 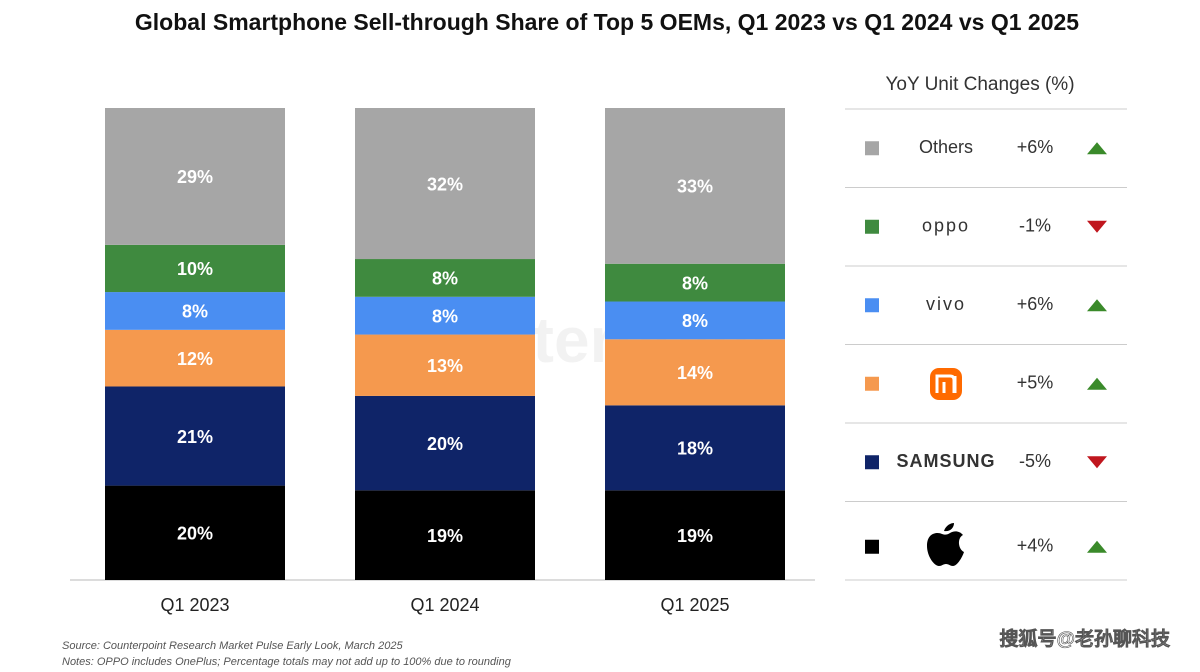 What do you see at coordinates (945, 461) in the screenshot?
I see `legend-label: SAMSUNG` at bounding box center [945, 461].